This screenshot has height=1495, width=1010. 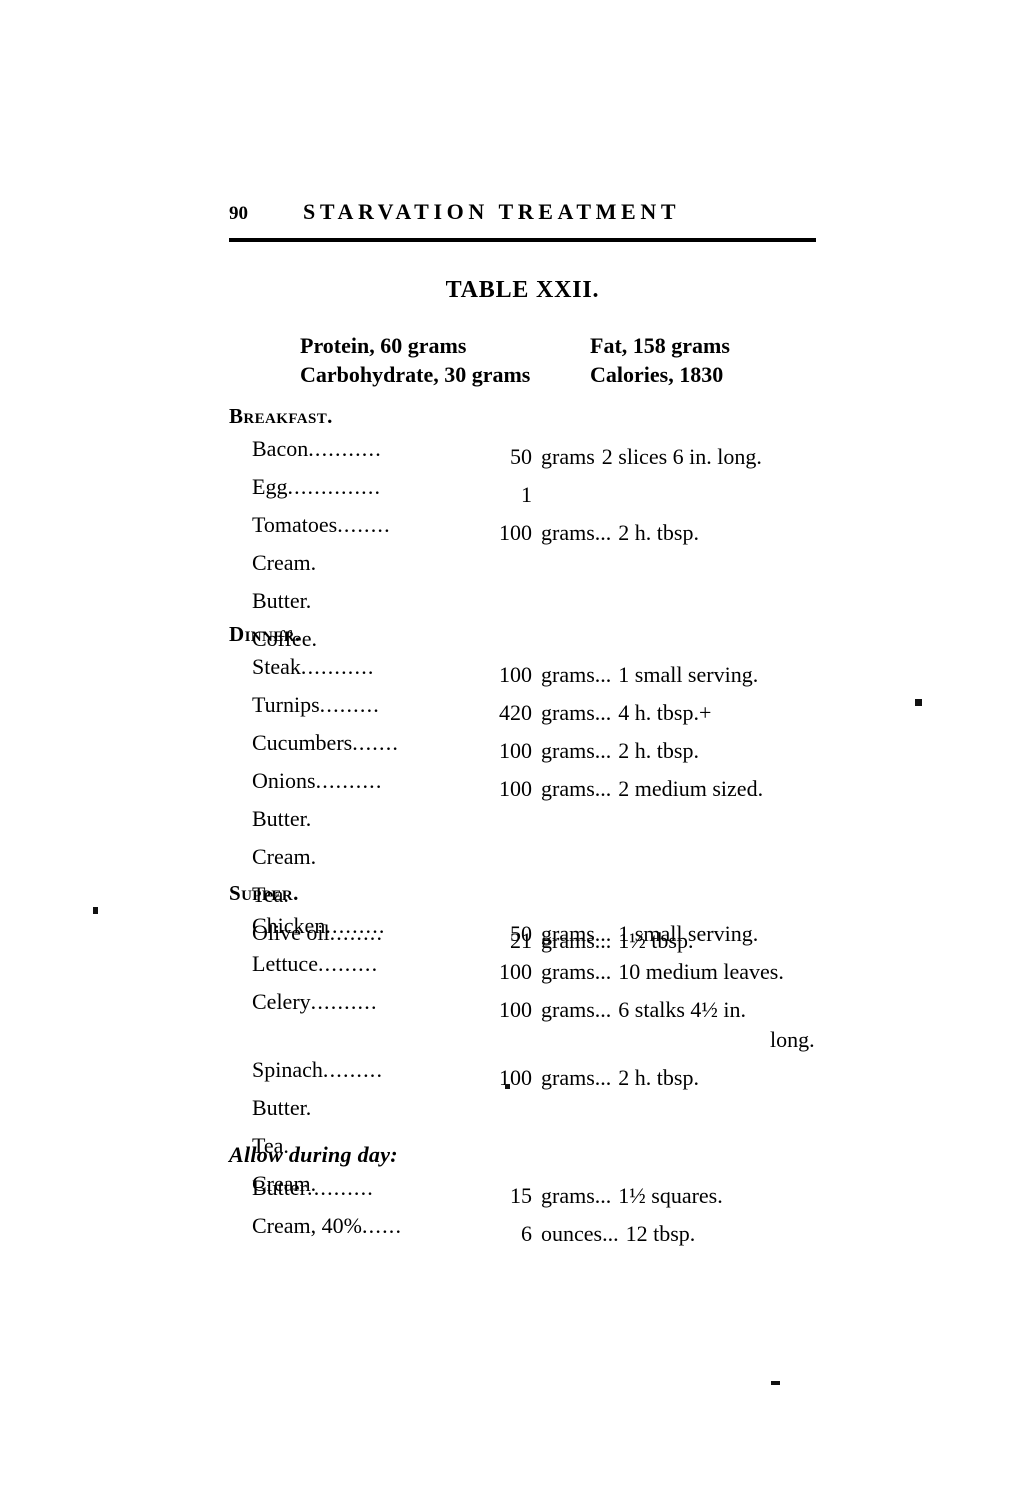 I want to click on meal-item: Turnips......... 420 grams... 4 h. tbsp.+, so click(x=549, y=709).